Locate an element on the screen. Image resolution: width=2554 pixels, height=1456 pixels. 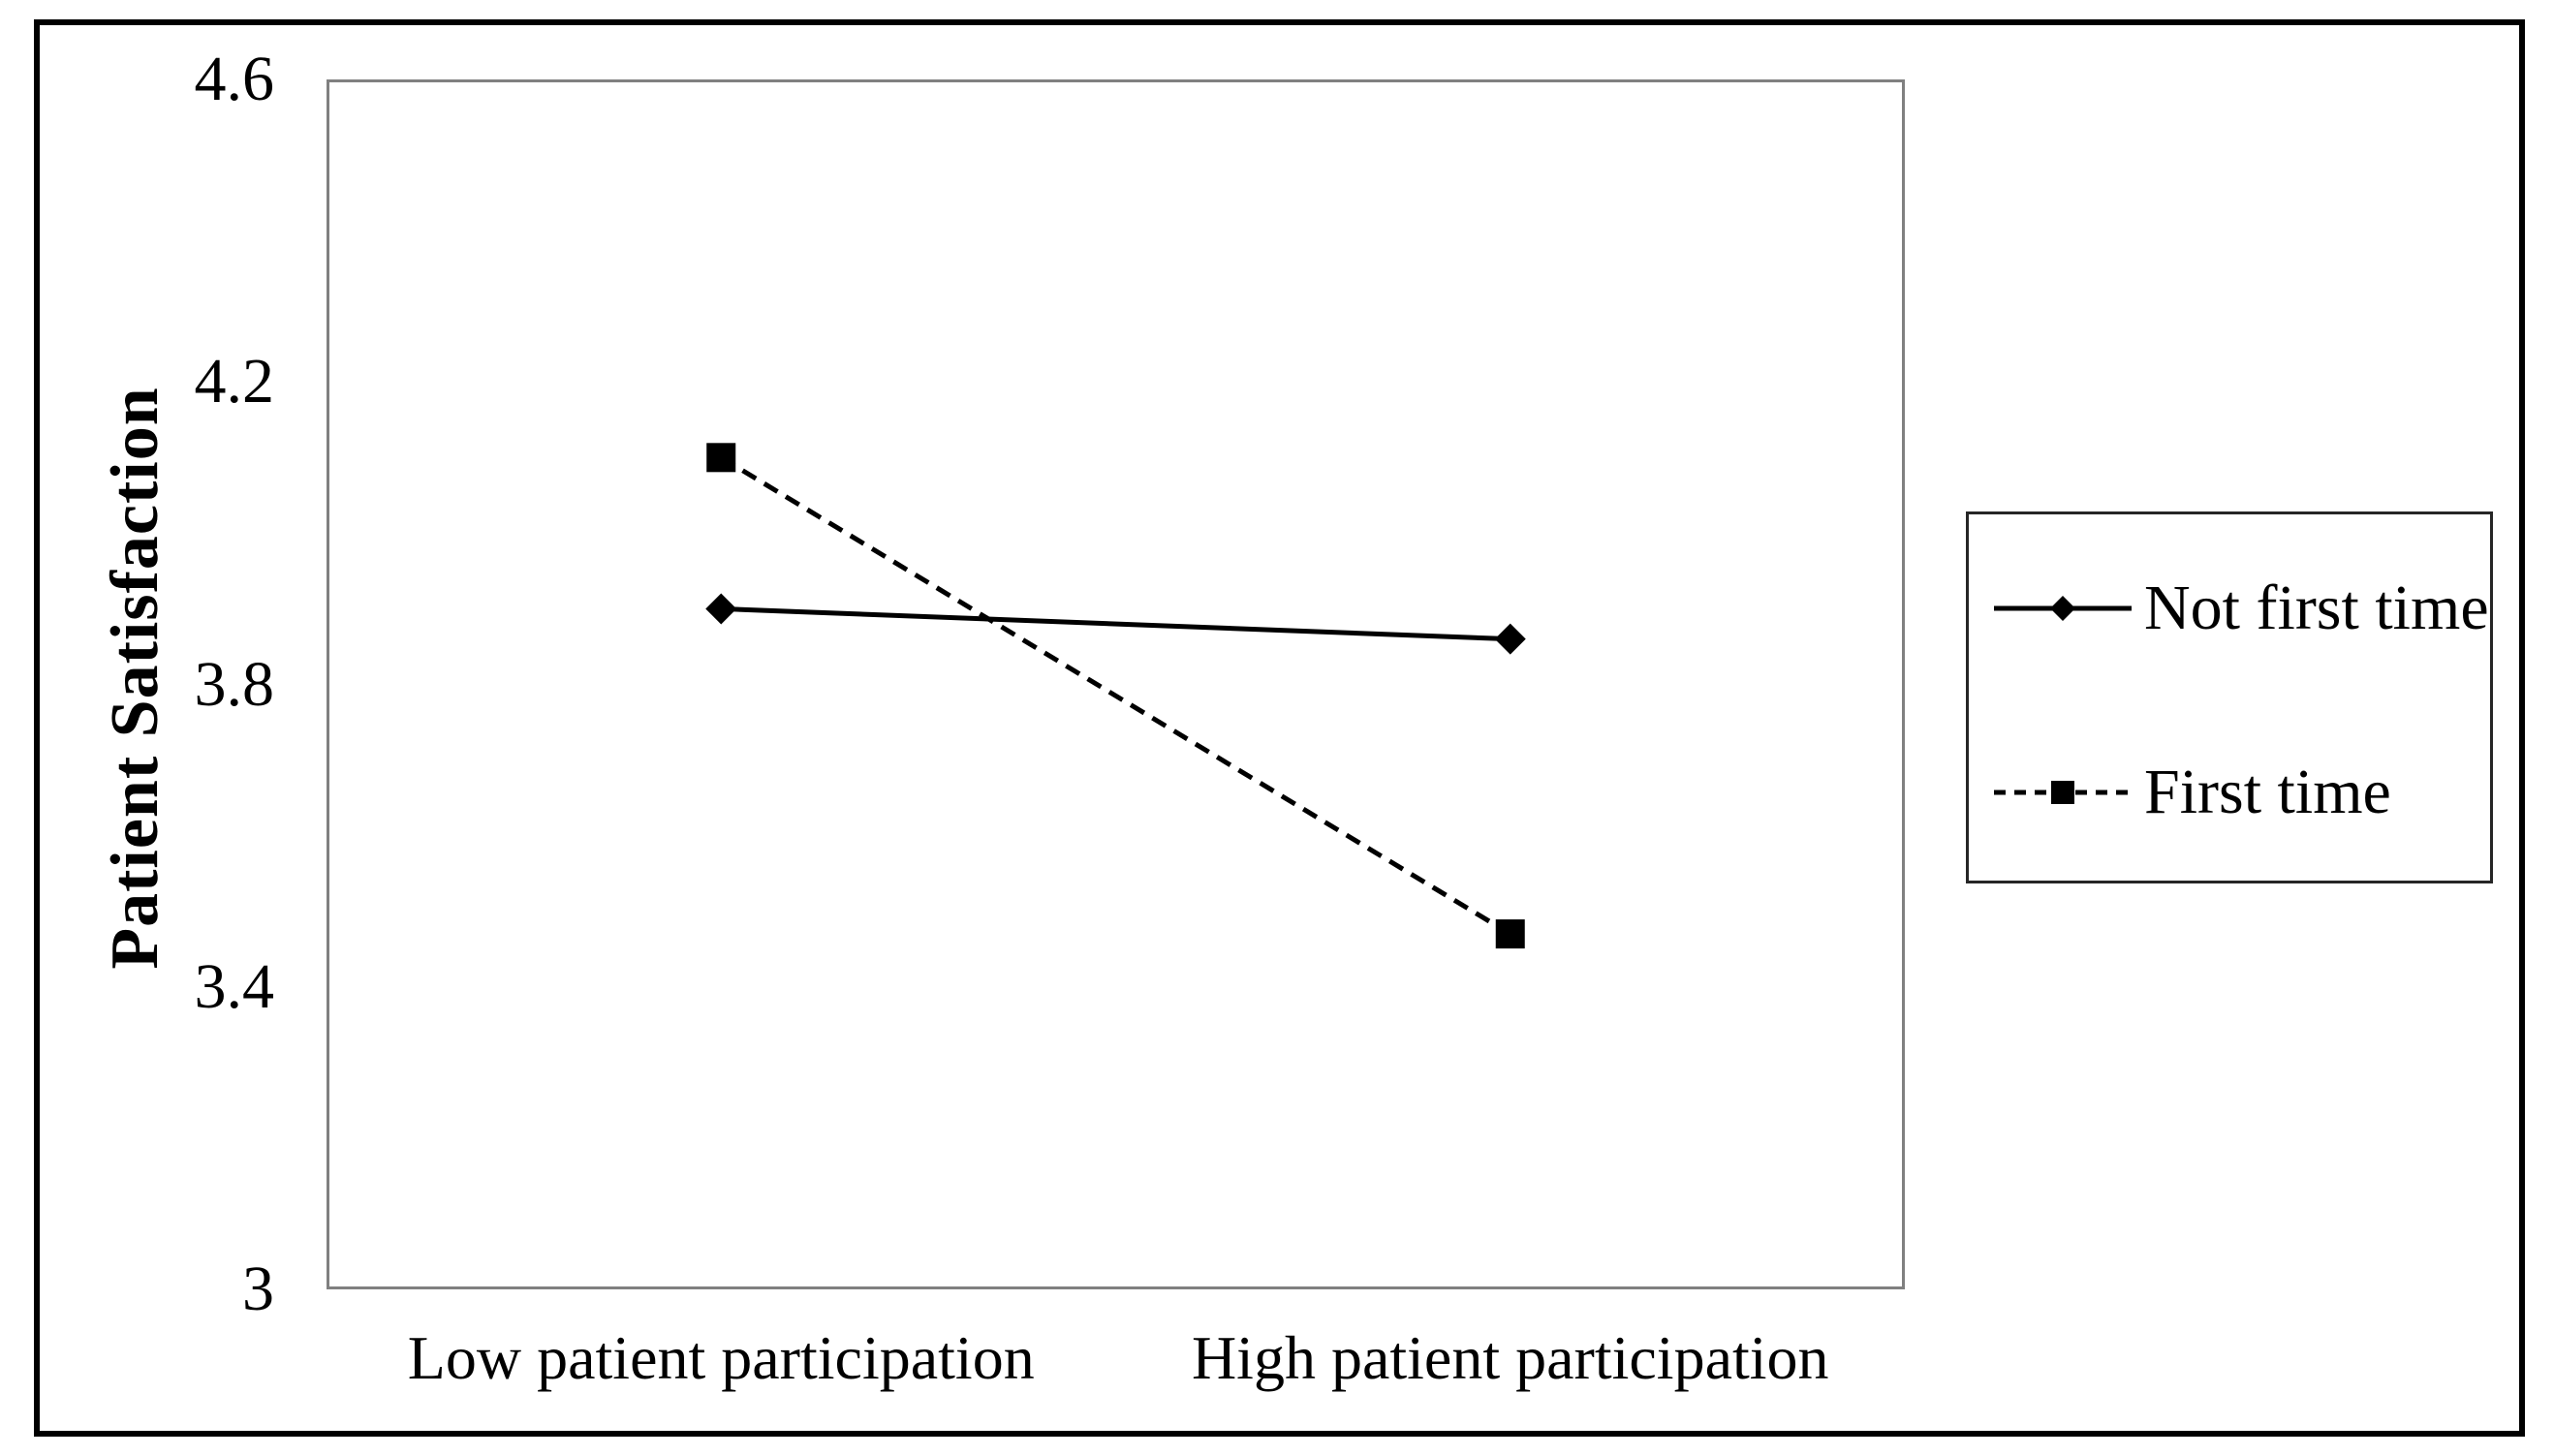
x-axis-label-low: Low patient participation is located at coordinates (721, 1357).